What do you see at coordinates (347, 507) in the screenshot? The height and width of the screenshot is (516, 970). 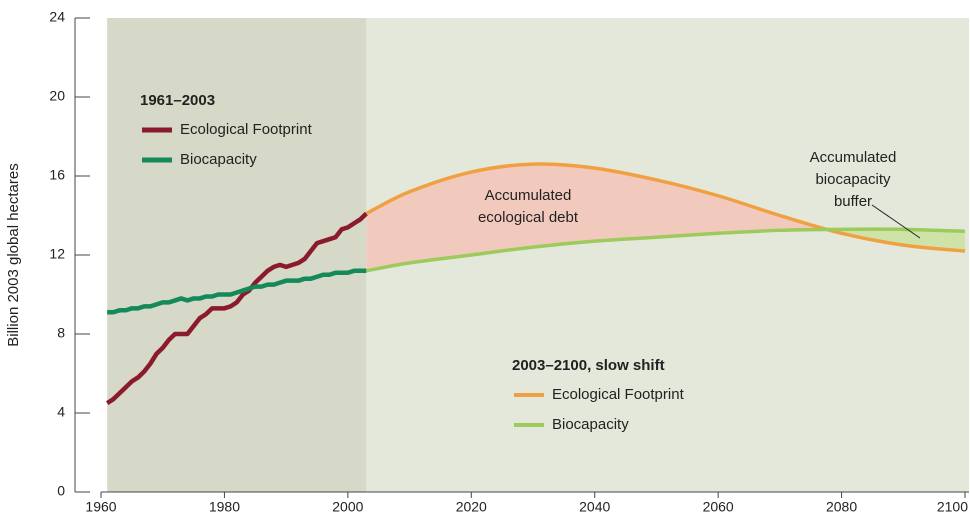 I see `x-tick-label: 2000` at bounding box center [347, 507].